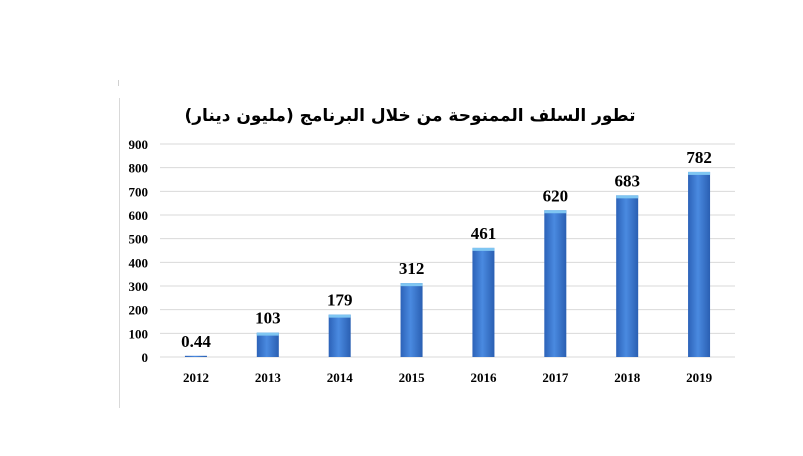 This screenshot has height=456, width=803. Describe the element at coordinates (145, 357) in the screenshot. I see `y-tick-label: 0` at that location.